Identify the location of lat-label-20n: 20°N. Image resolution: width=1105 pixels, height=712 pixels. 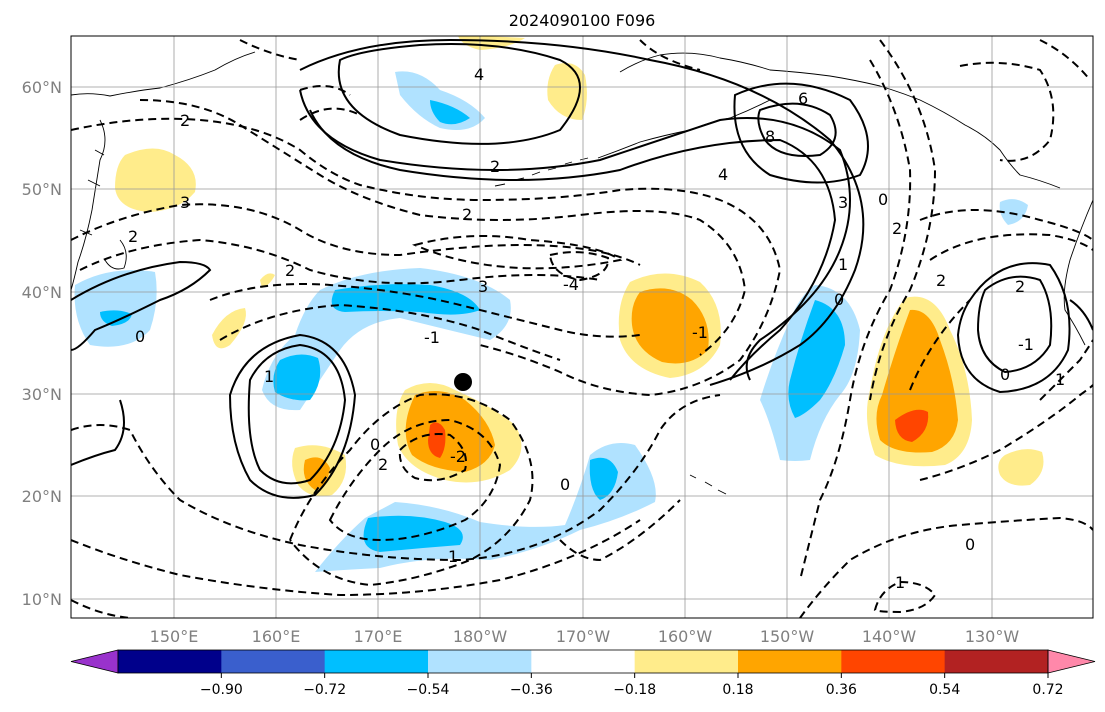
(42, 496).